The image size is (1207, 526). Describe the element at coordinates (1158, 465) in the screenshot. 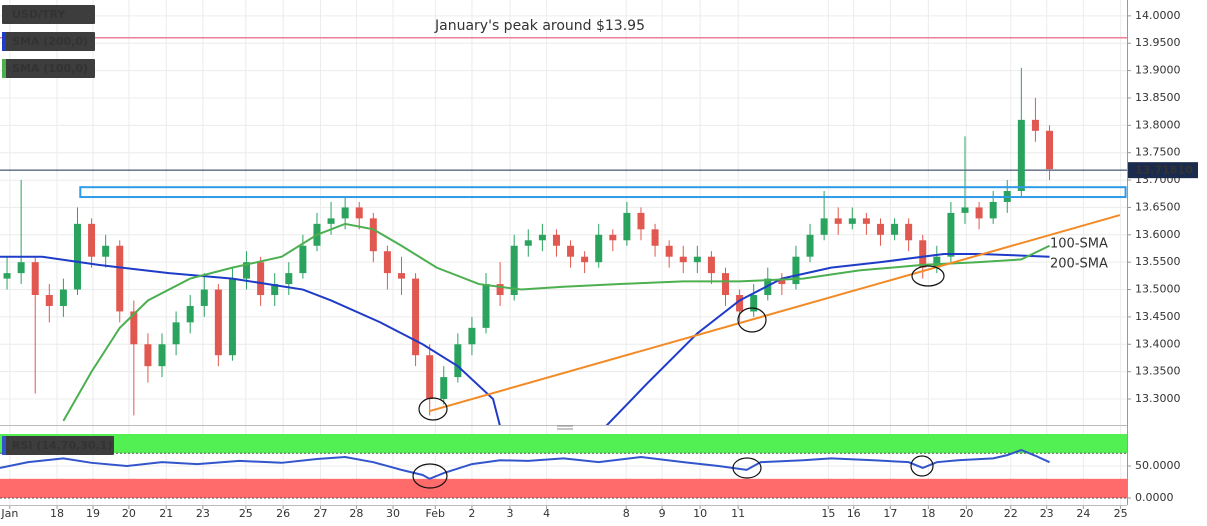

I see `y-tick-label: 50.0000` at that location.